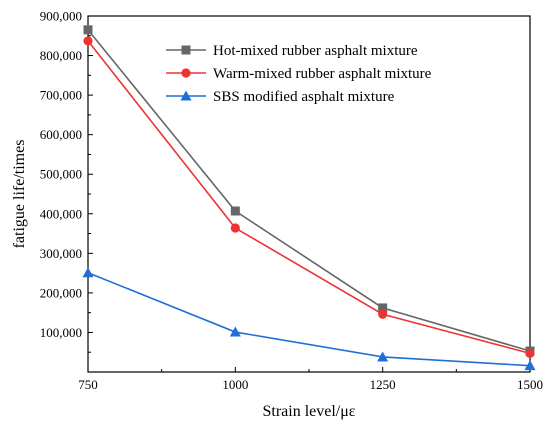 The image size is (550, 431). I want to click on legend-item: Warm-mixed rubber asphalt mixture, so click(299, 74).